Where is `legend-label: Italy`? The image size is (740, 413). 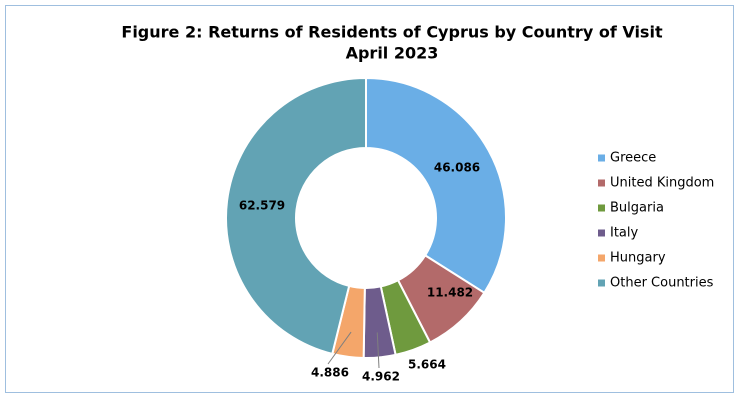 legend-label: Italy is located at coordinates (624, 233).